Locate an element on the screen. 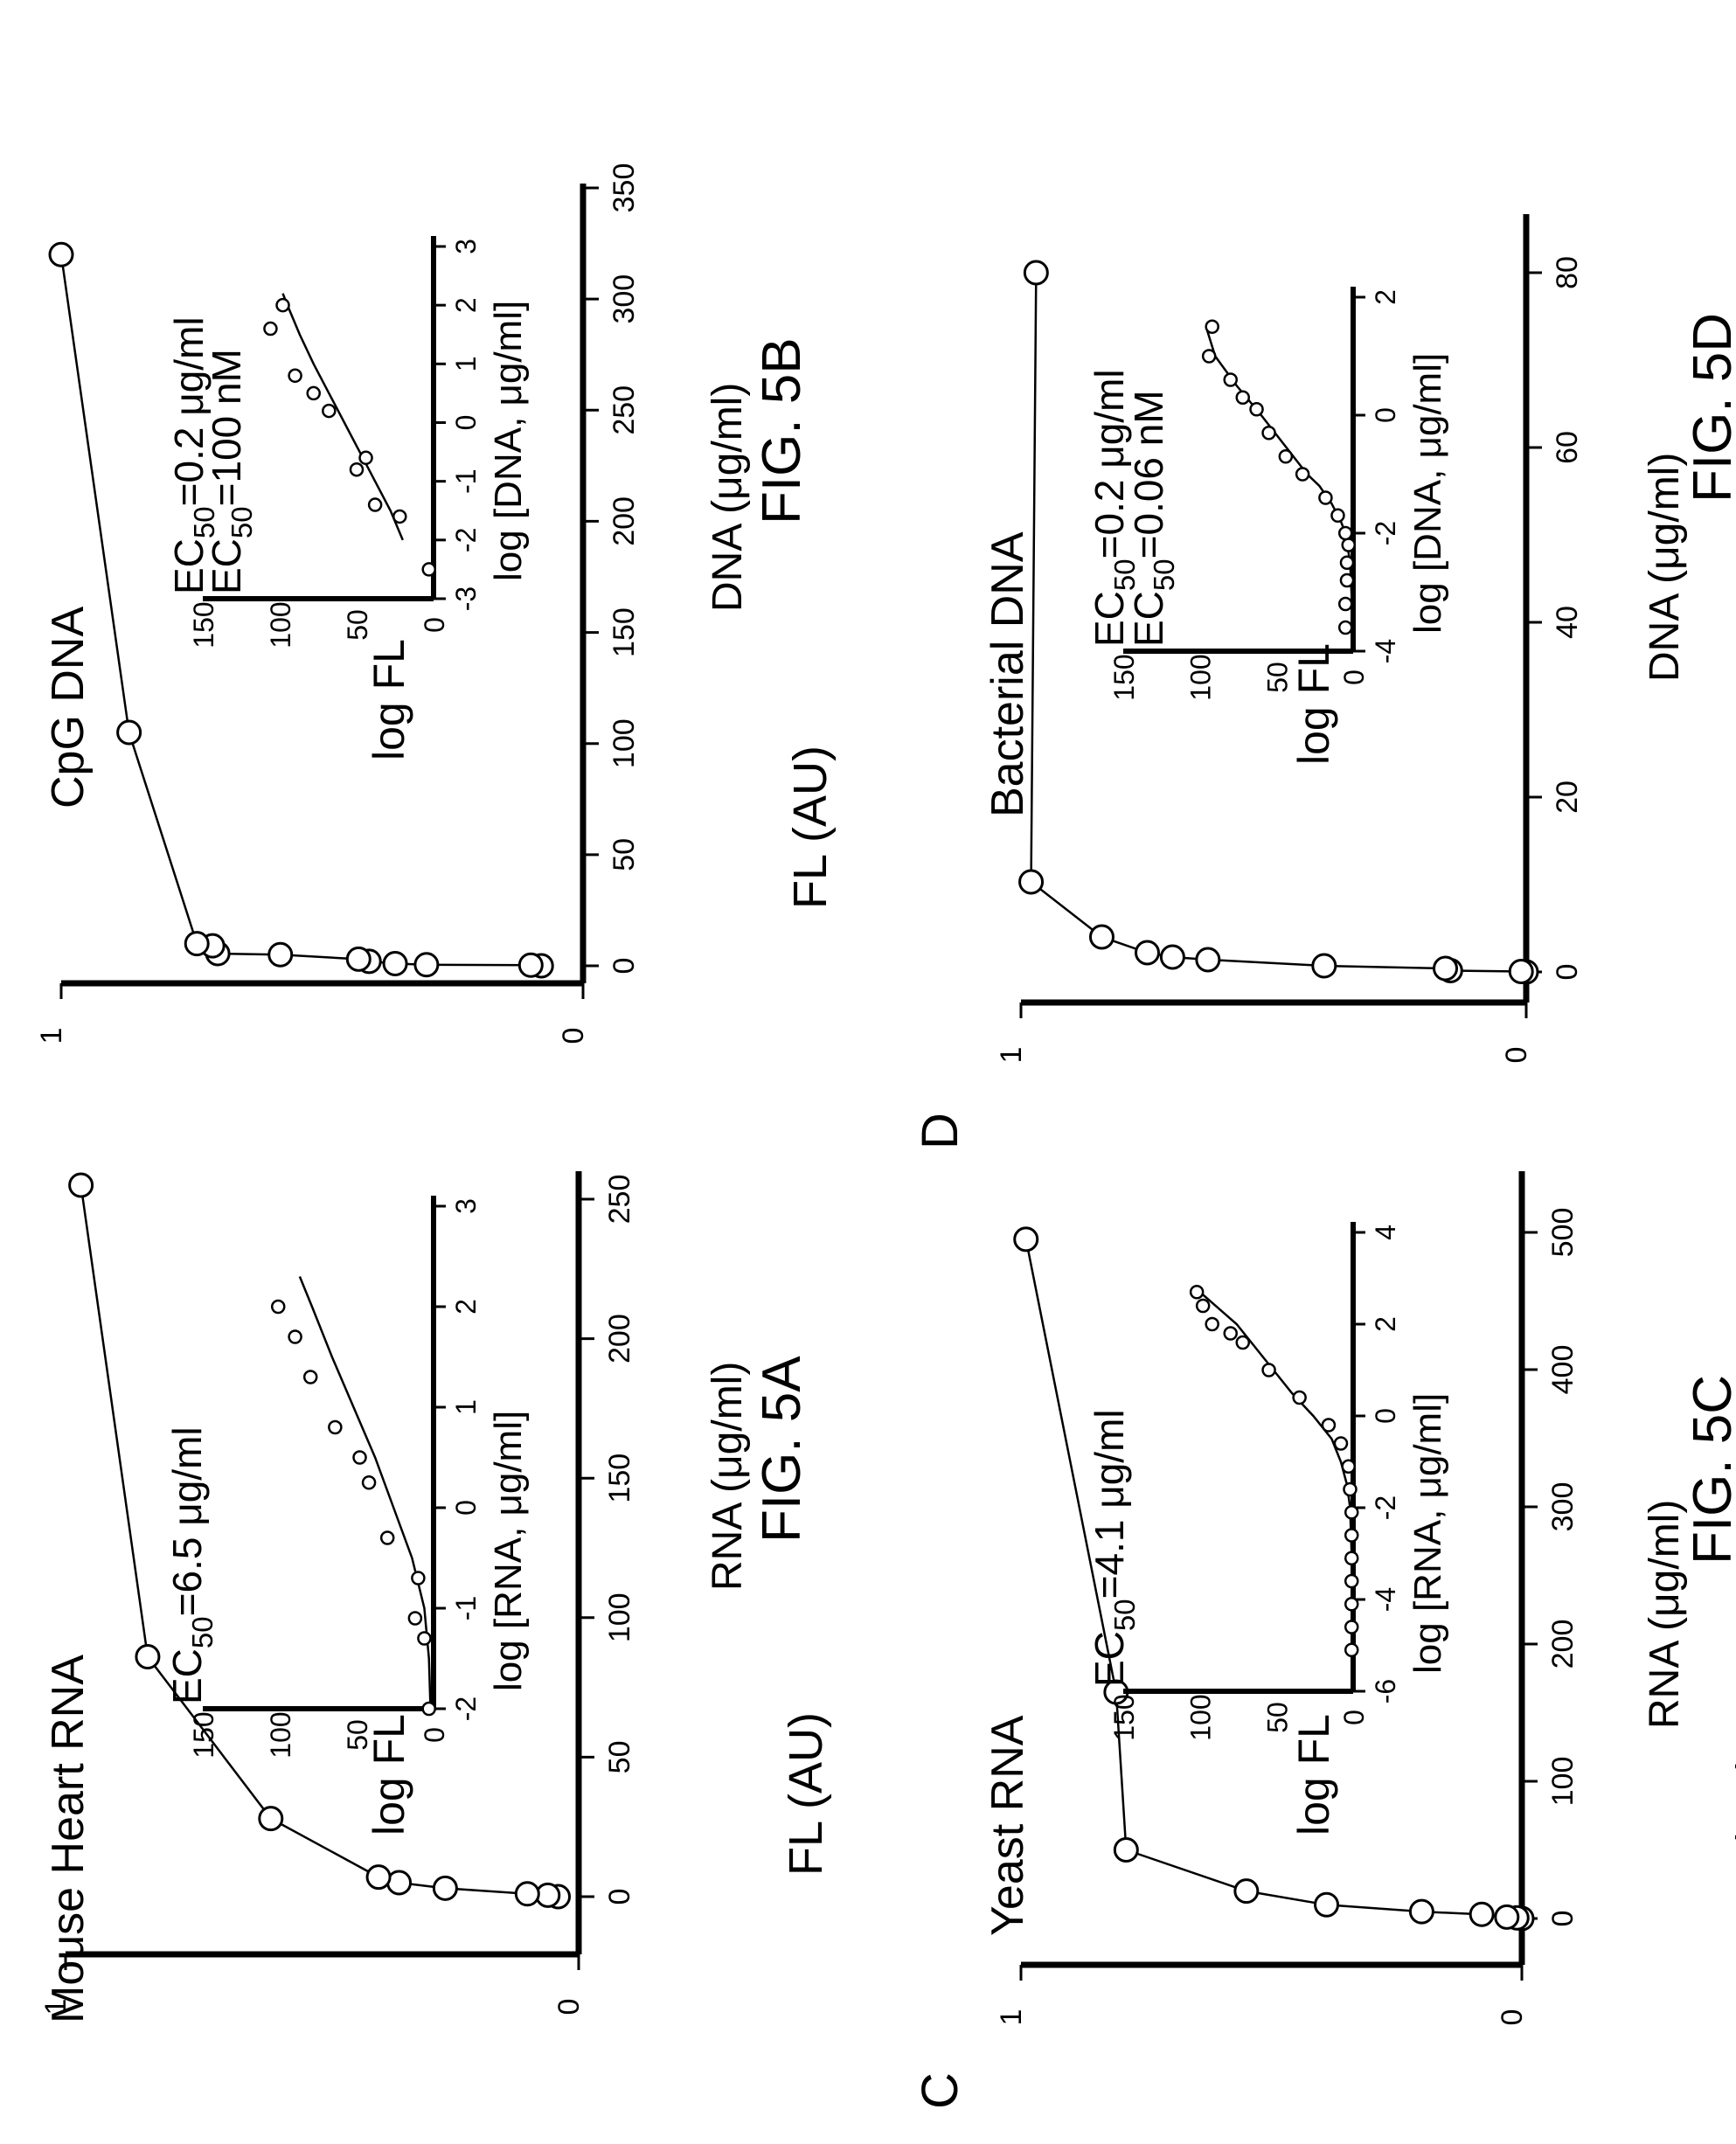  x-tick-label-5B: 250 is located at coordinates (624, 410).